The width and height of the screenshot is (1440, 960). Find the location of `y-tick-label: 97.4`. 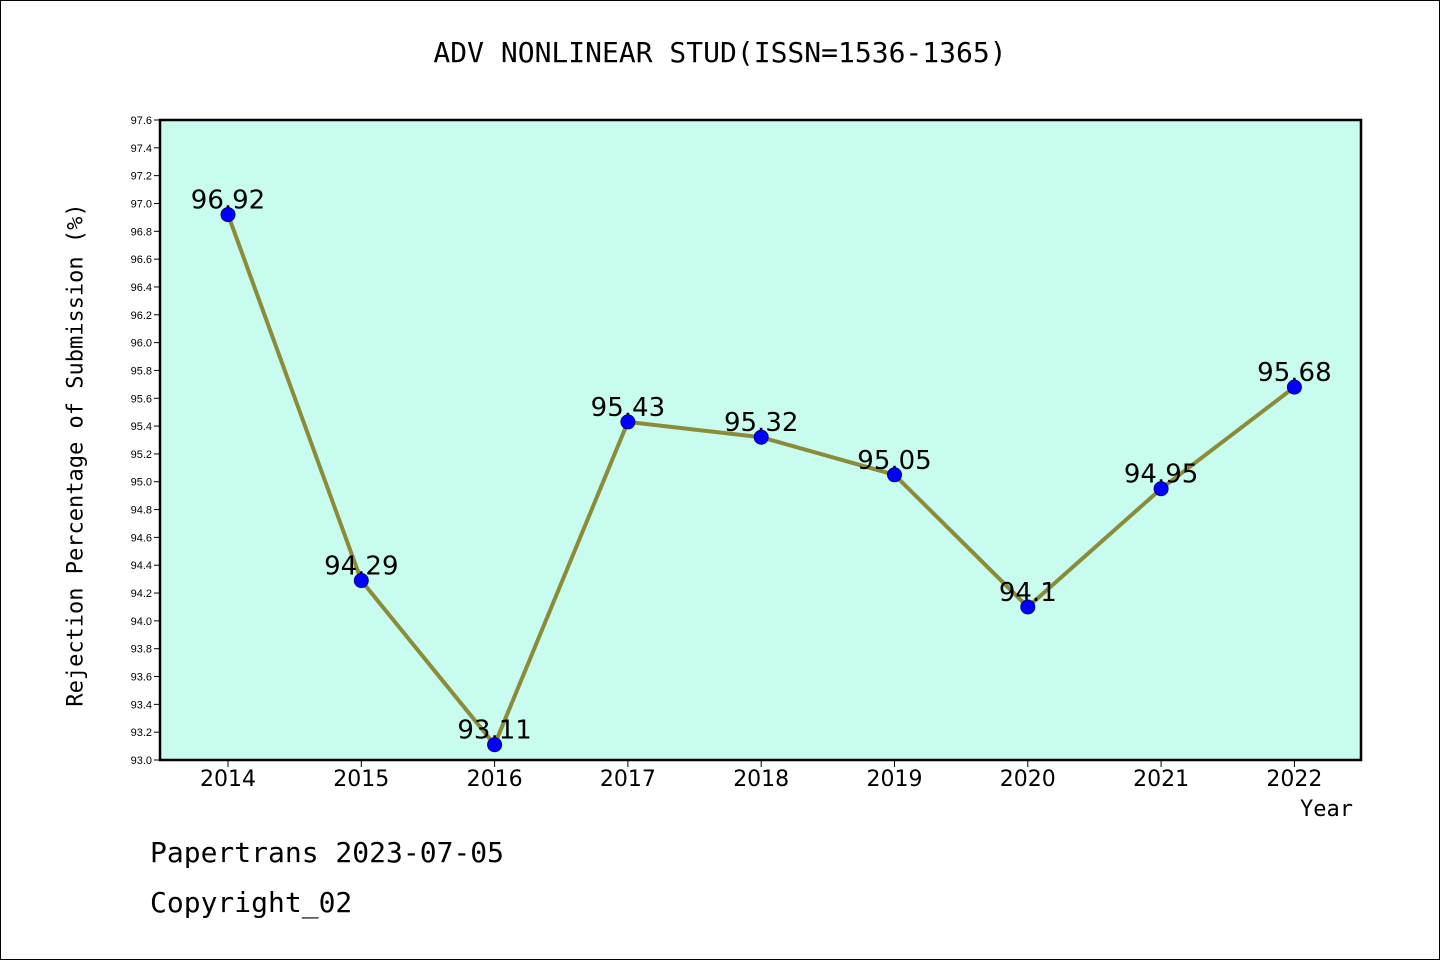

y-tick-label: 97.4 is located at coordinates (141, 149).